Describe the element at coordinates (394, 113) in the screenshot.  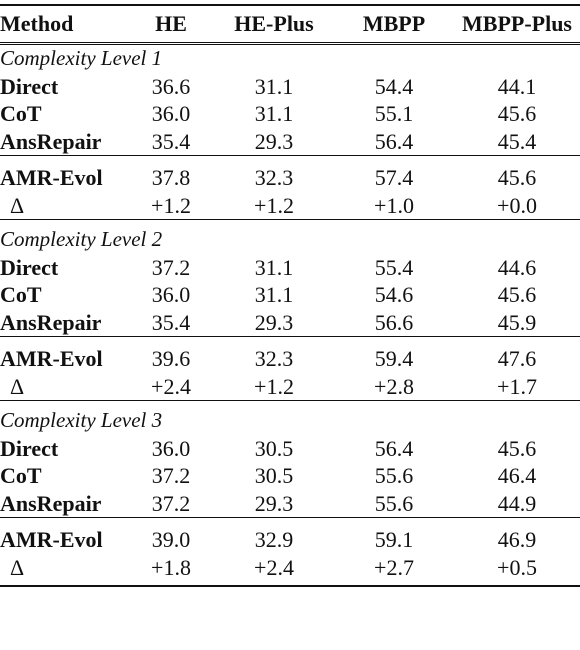
I see `cell-mbpp: 55.1` at that location.